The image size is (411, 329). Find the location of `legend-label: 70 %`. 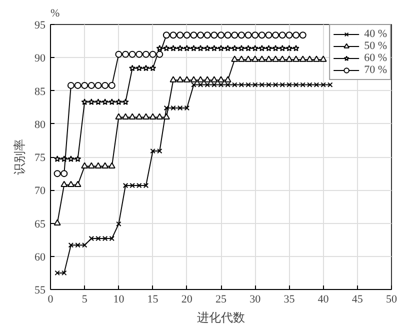

legend-label: 70 % is located at coordinates (375, 70).